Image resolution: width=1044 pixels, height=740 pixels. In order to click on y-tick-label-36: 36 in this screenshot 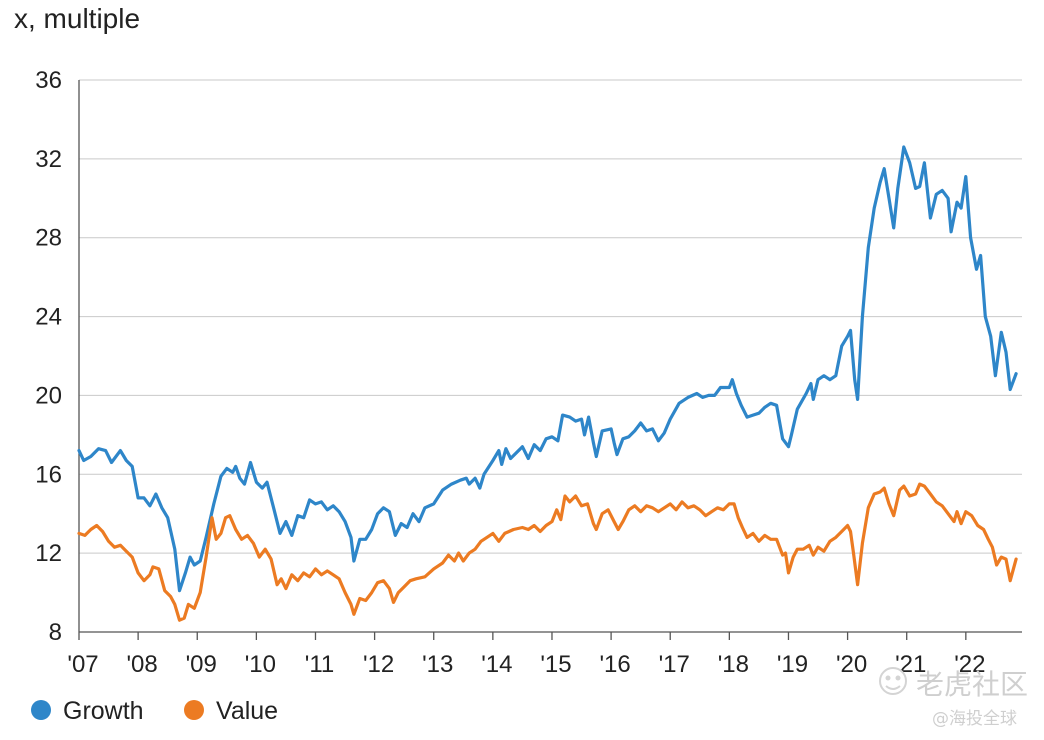, I will do `click(48, 80)`.